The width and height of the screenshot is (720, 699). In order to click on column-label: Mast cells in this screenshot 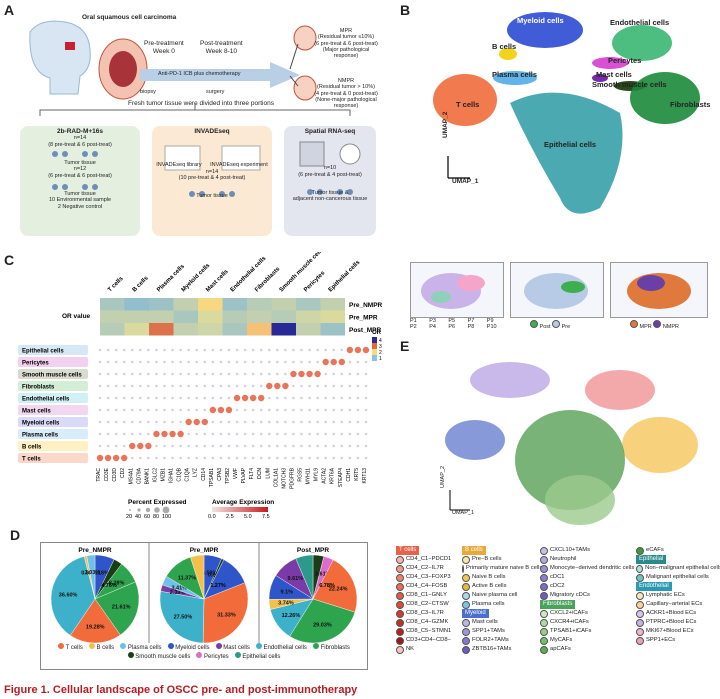, I will do `click(217, 280)`.